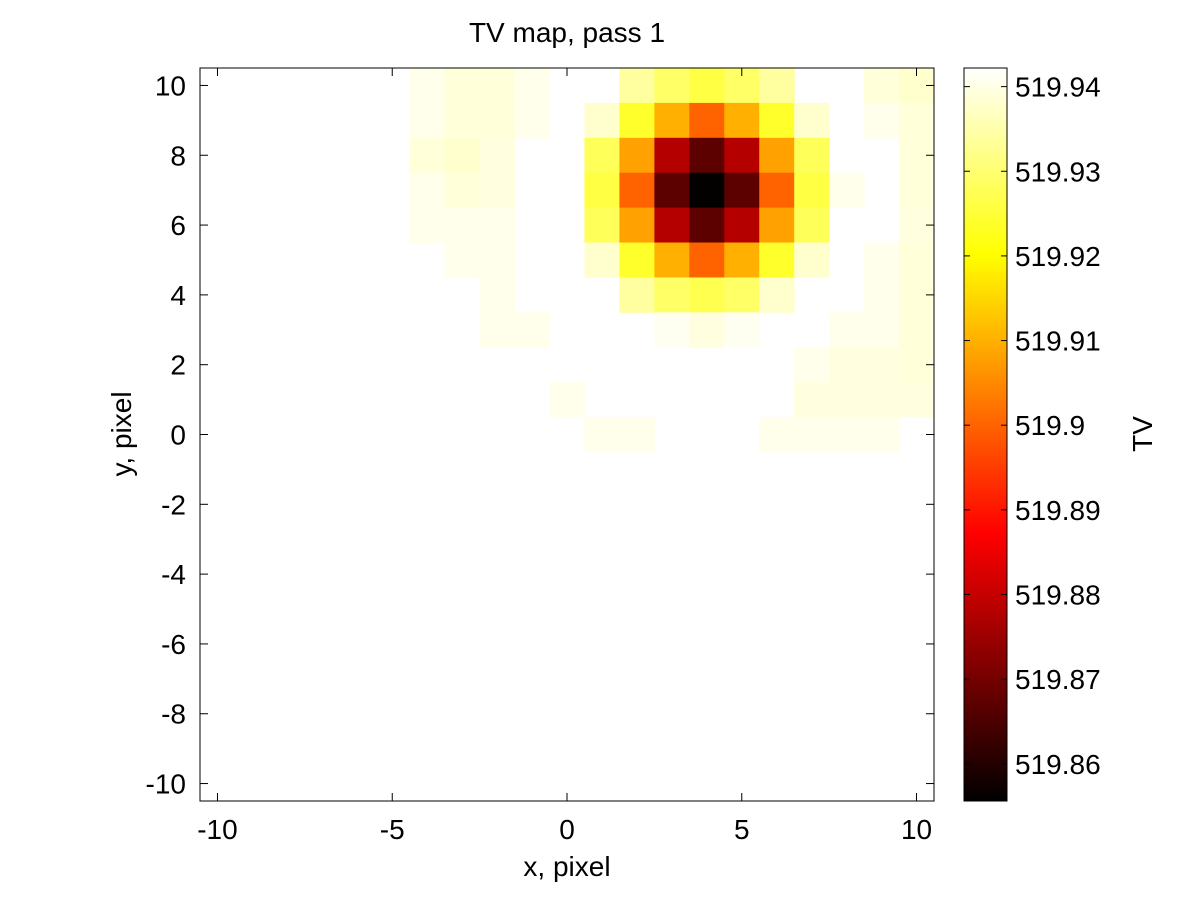 The width and height of the screenshot is (1200, 900). I want to click on colorbar-tick-label: 519.87, so click(1058, 679).